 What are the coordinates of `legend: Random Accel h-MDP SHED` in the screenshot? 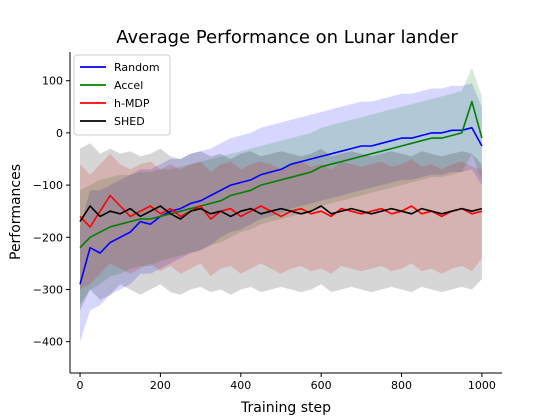 It's located at (122, 95).